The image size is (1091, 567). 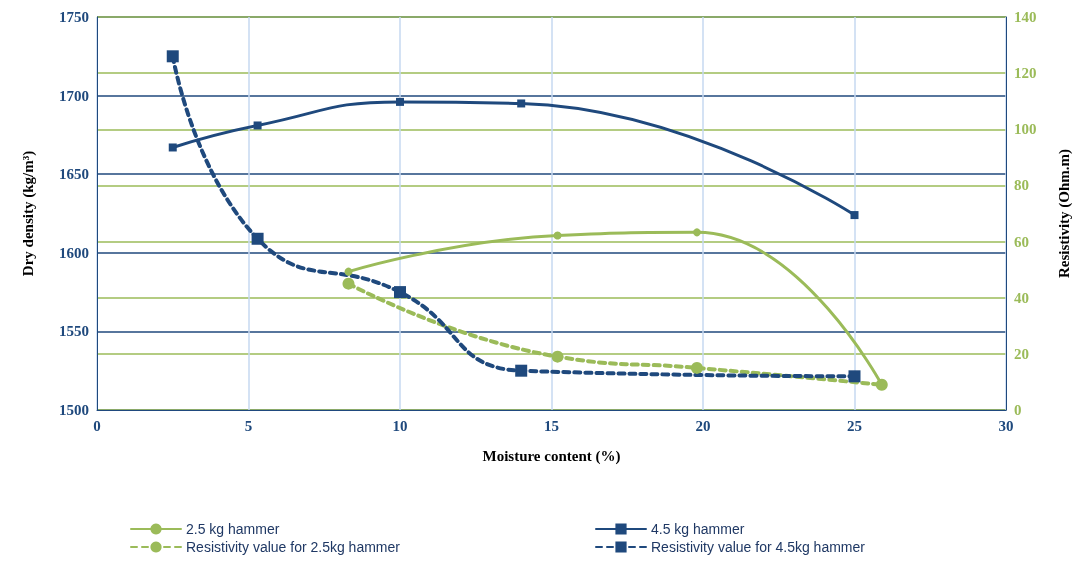 What do you see at coordinates (74, 410) in the screenshot?
I see `y-tick-label: 1500` at bounding box center [74, 410].